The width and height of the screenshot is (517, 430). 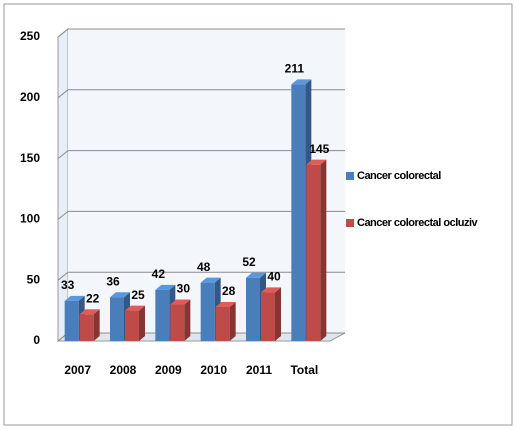 What do you see at coordinates (418, 223) in the screenshot?
I see `legend-label: Cancer colorectal ocluziv` at bounding box center [418, 223].